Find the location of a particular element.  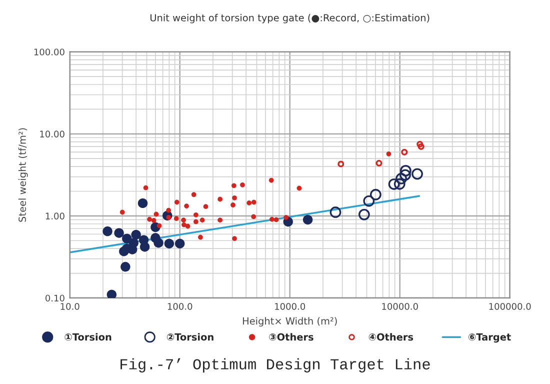

y-tick-label: 10.00 is located at coordinates (52, 134).